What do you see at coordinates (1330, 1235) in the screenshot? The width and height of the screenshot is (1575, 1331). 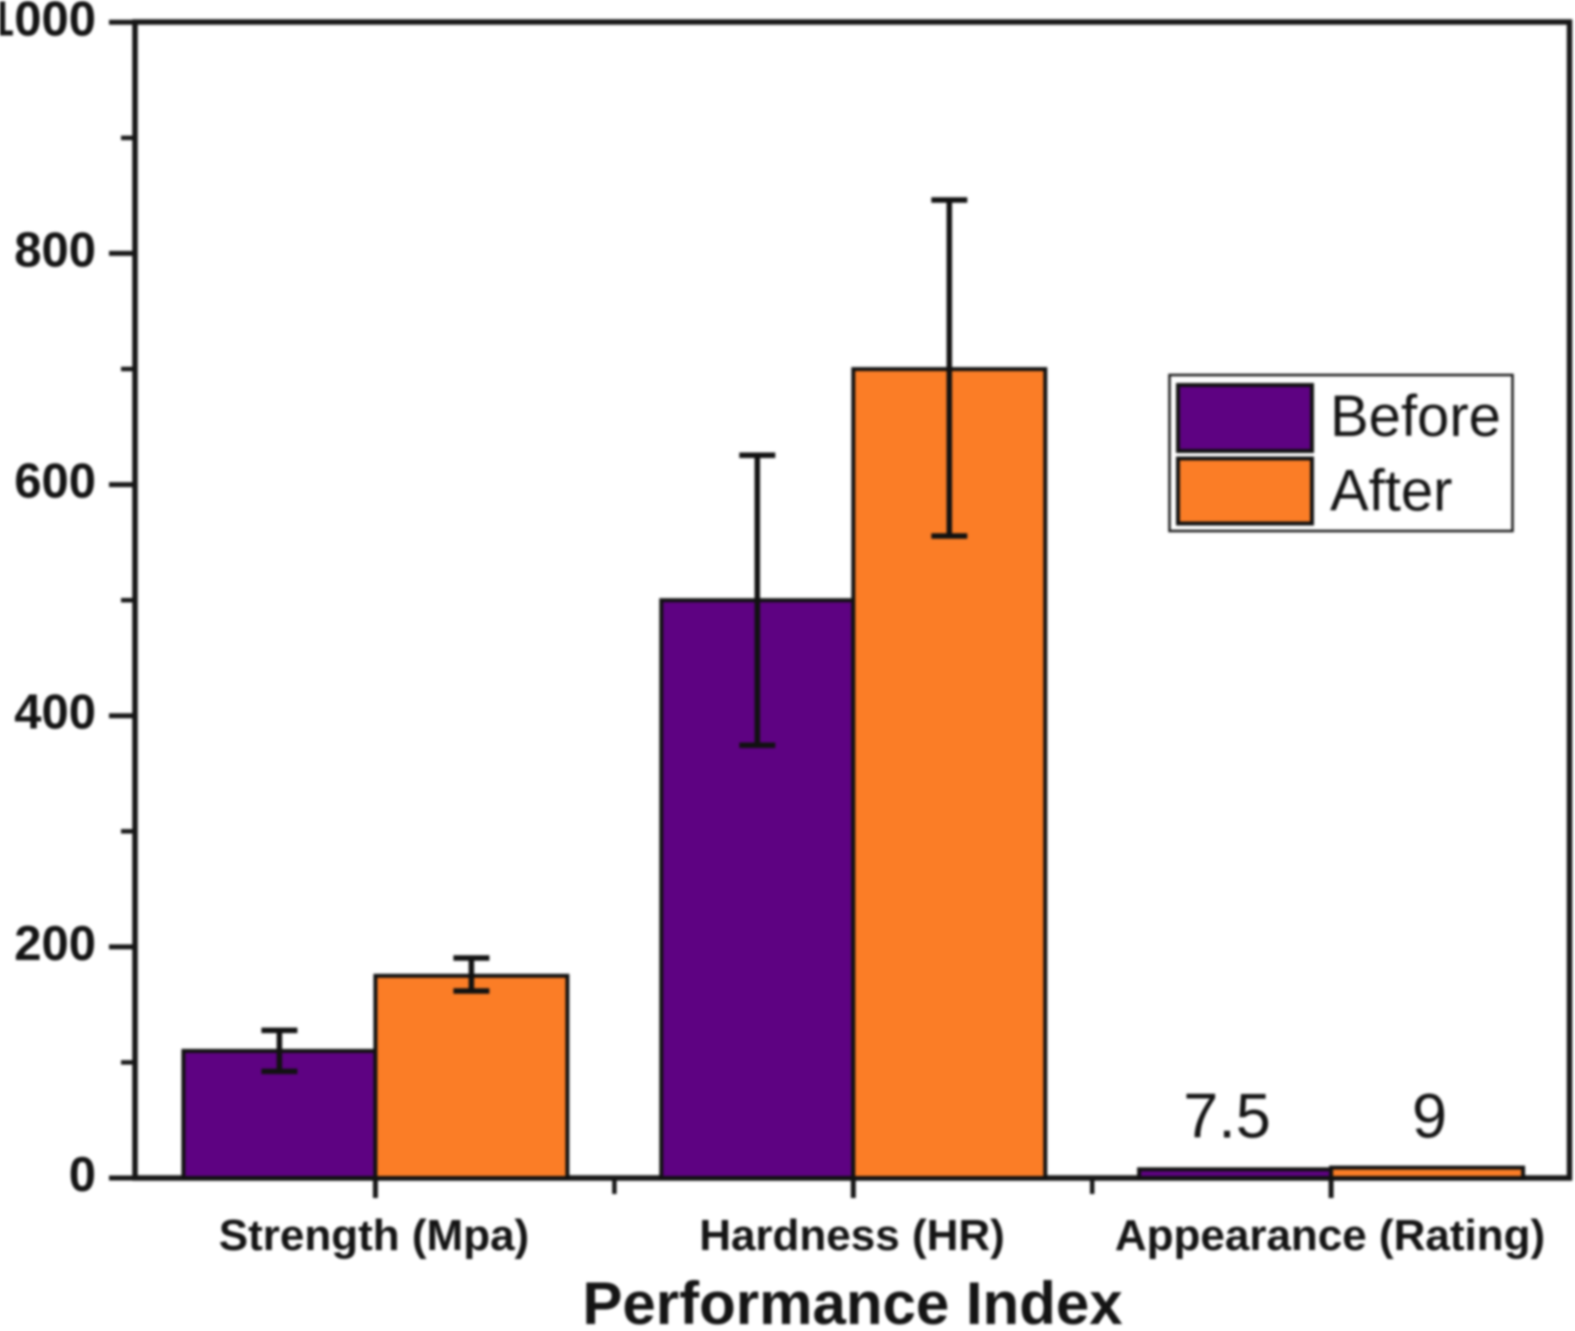 I see `svg-text: Appearance (Rating)` at bounding box center [1330, 1235].